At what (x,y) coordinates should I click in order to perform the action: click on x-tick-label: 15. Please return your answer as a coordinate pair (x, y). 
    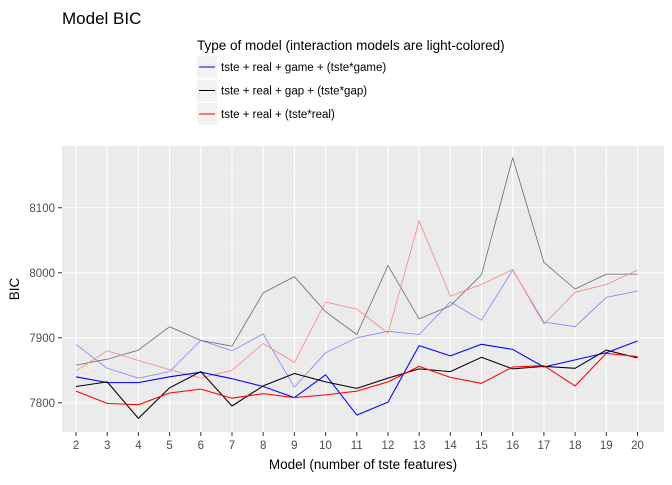
    Looking at the image, I should click on (481, 446).